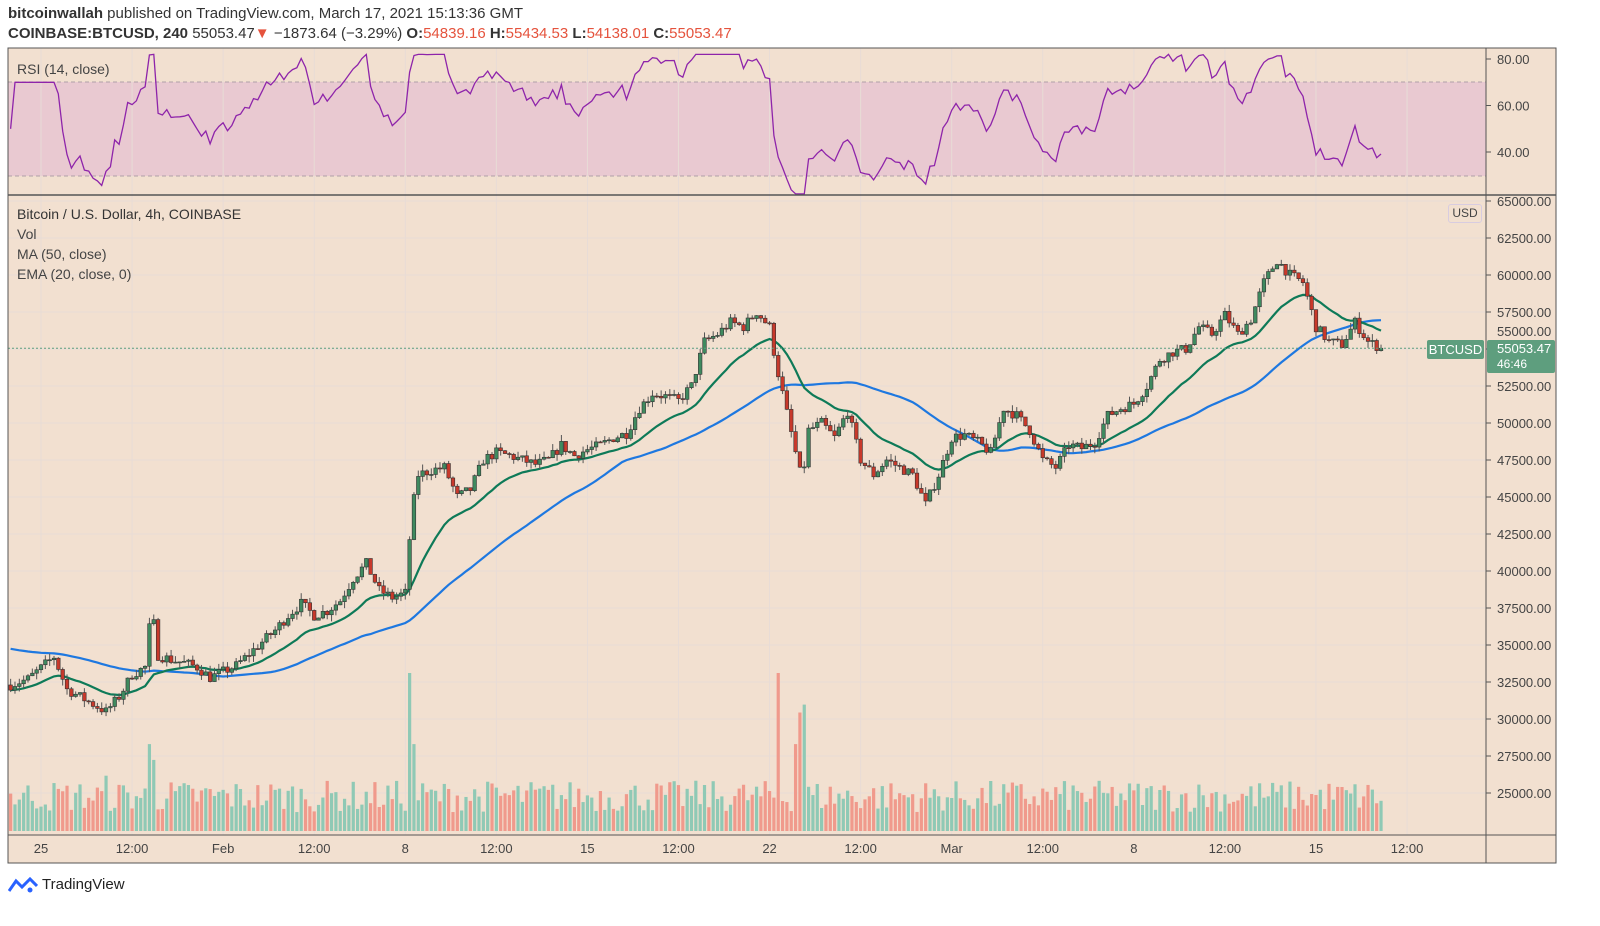 This screenshot has height=926, width=1600. What do you see at coordinates (66, 884) in the screenshot?
I see `tradingview-logo: TradingView` at bounding box center [66, 884].